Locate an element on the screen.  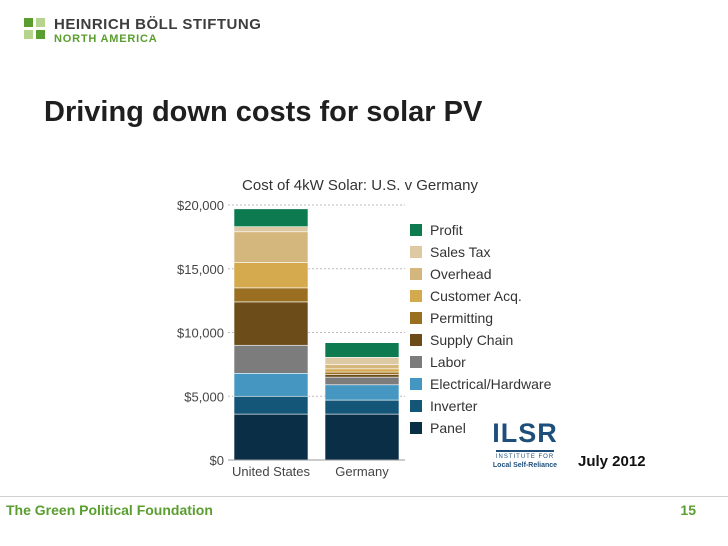
y-tick-label: $10,000 is located at coordinates (200, 333).